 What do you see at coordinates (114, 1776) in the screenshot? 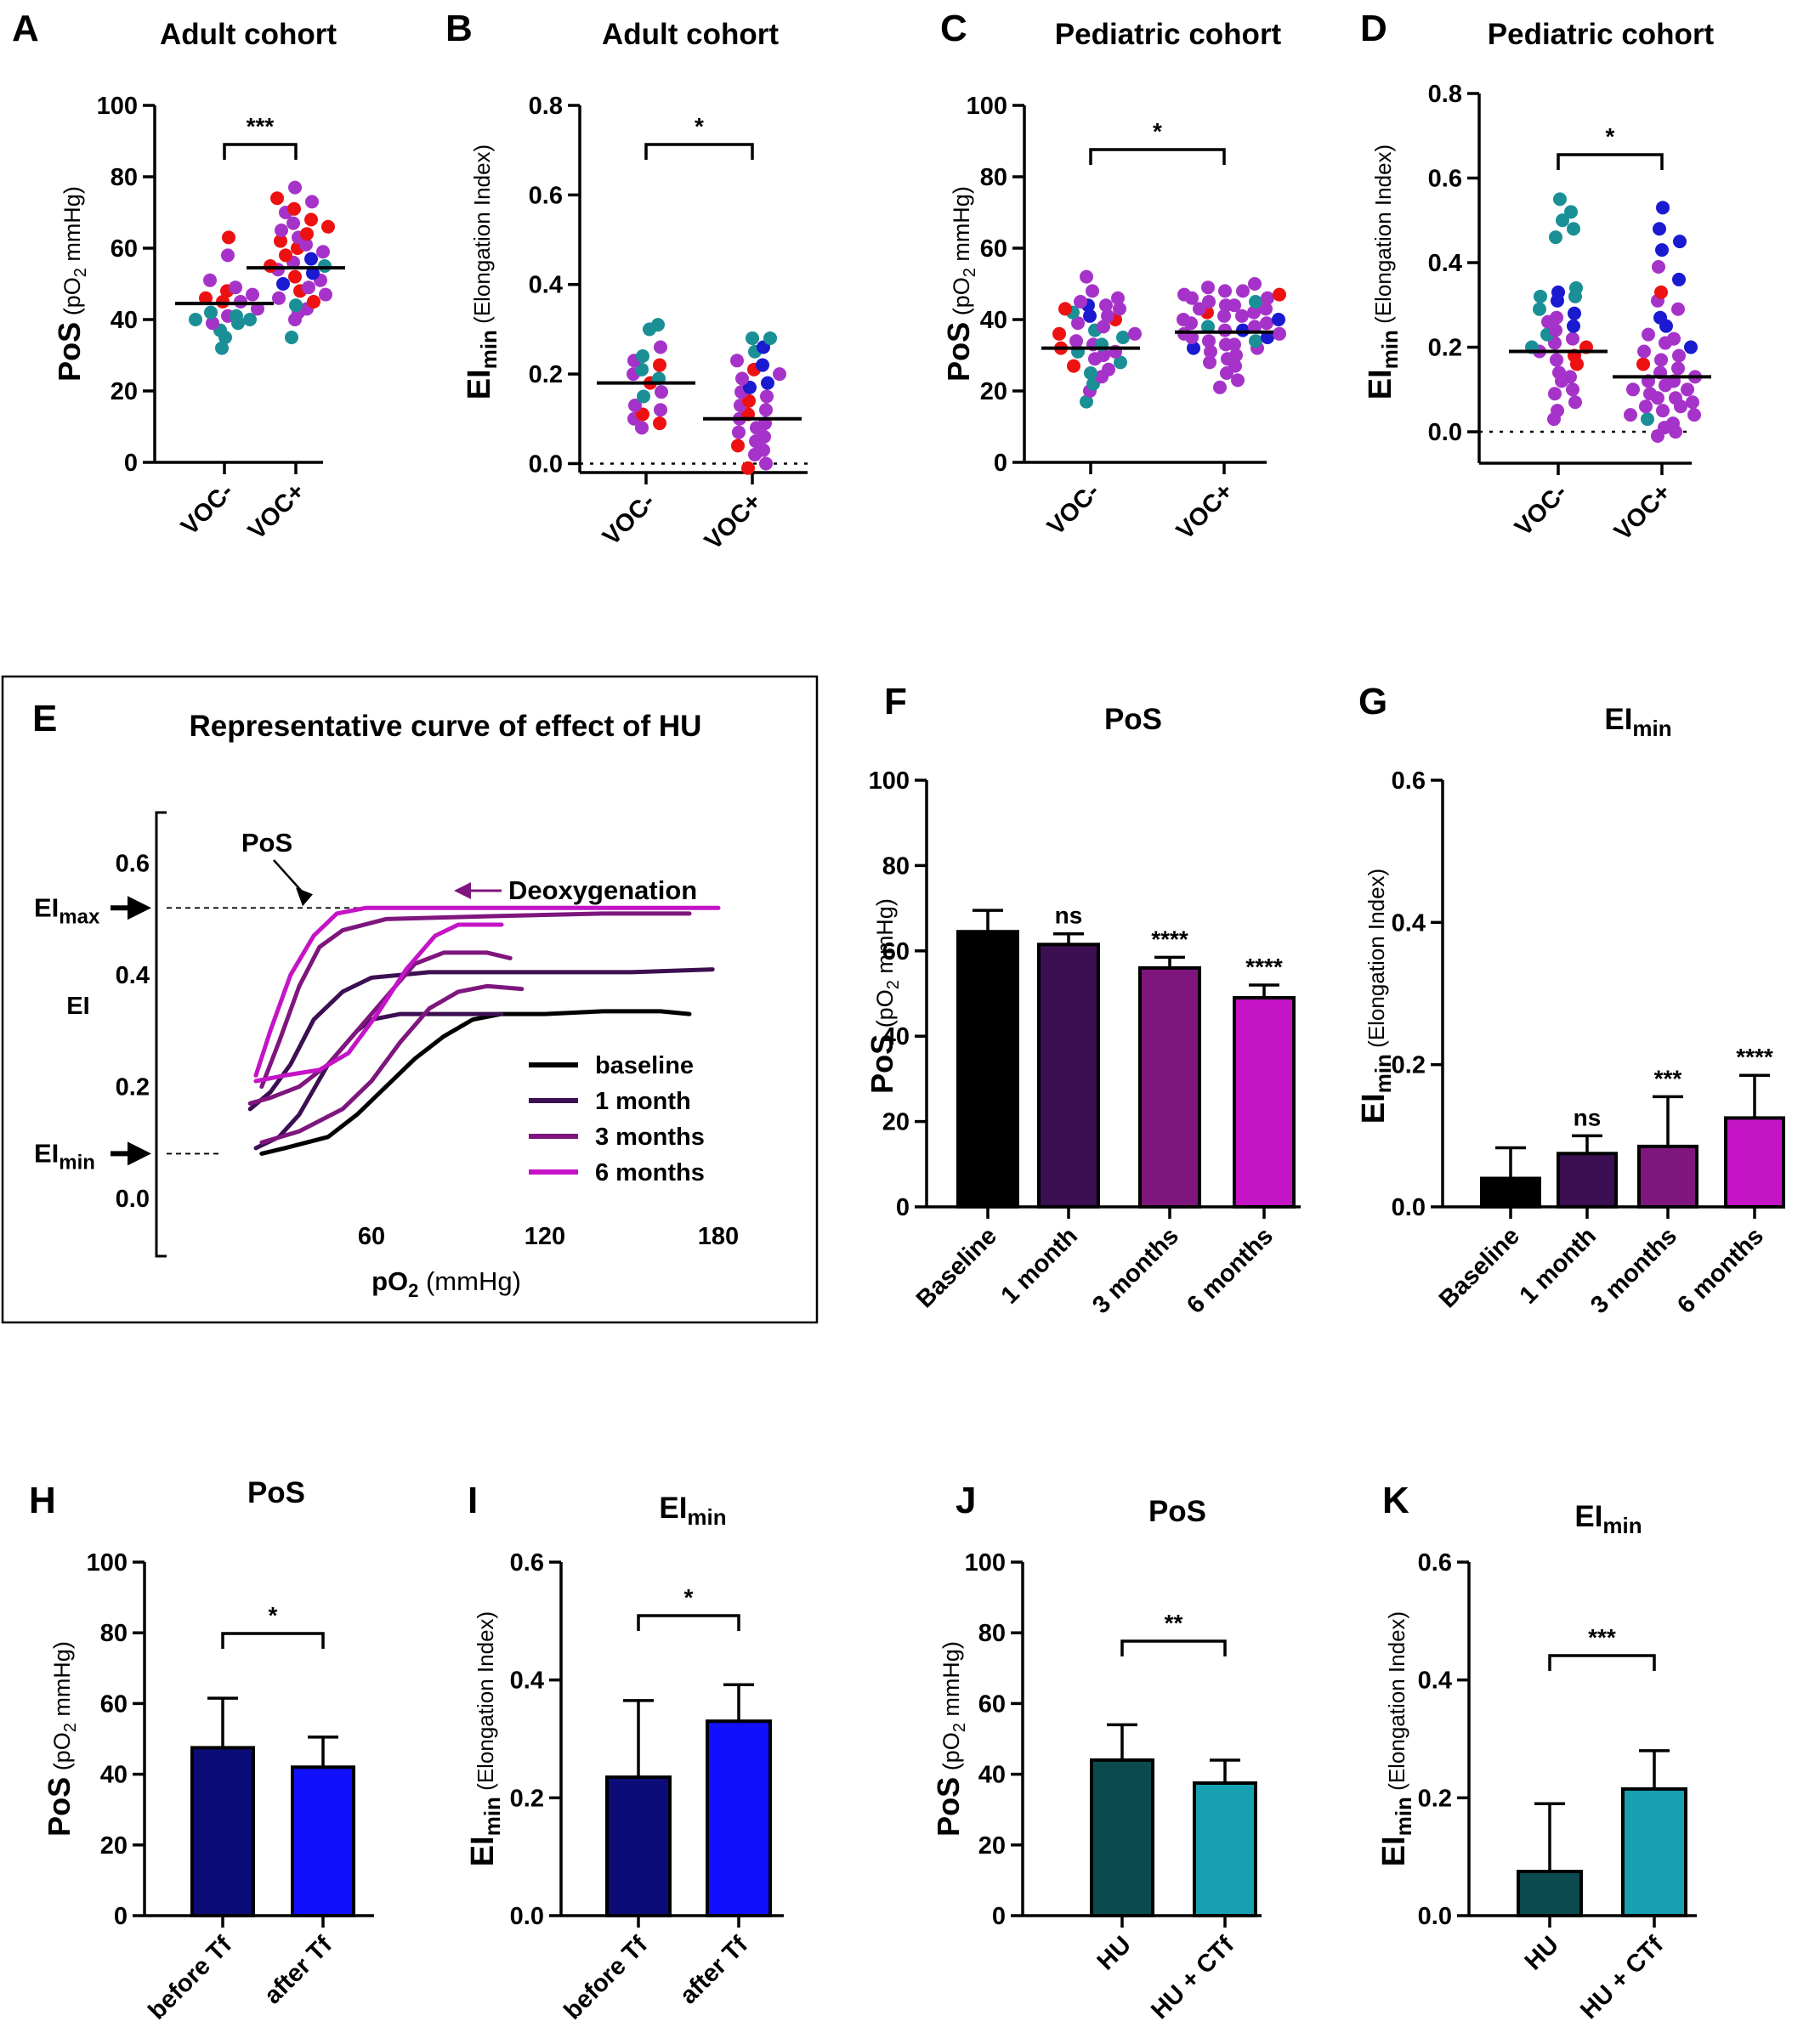
I see `panel-h-y-tick-label: 40` at bounding box center [114, 1776].